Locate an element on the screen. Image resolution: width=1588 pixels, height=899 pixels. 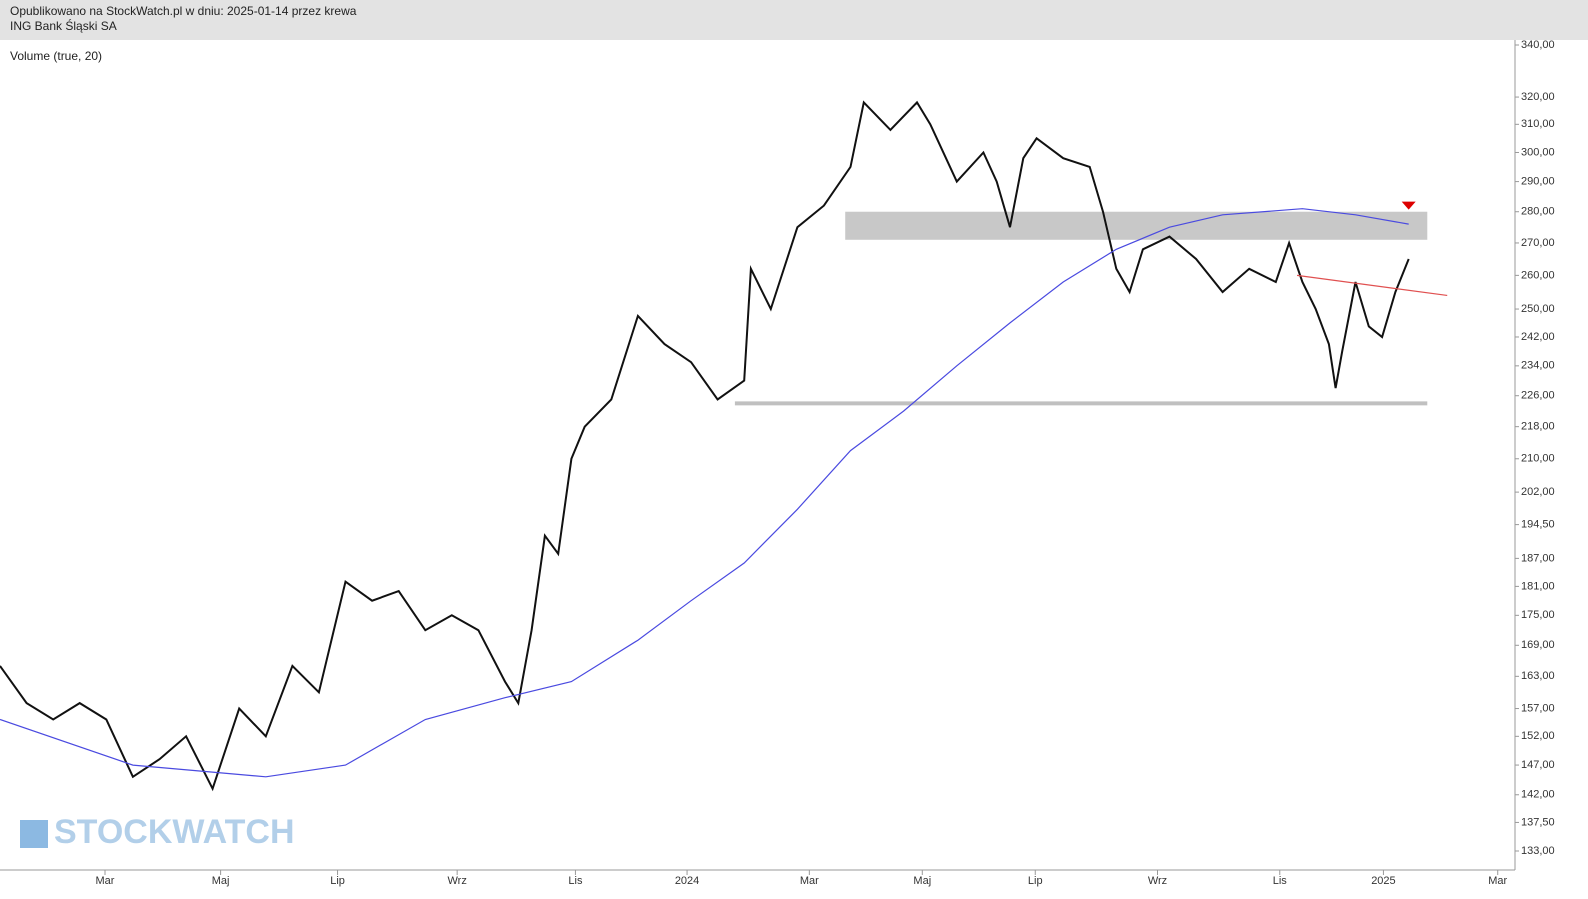
y-tick-label: 320,00 is located at coordinates (1538, 97).